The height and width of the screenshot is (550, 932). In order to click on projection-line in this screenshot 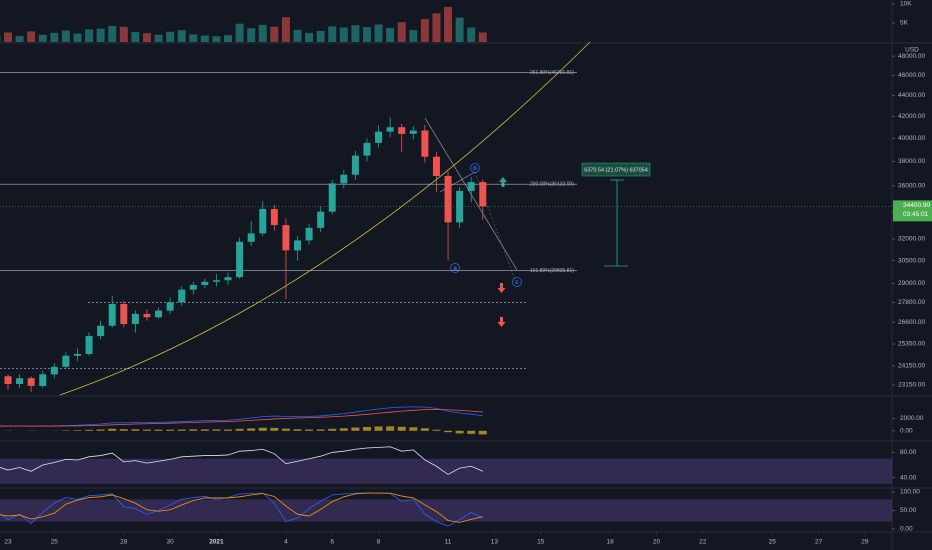, I will do `click(495, 226)`.